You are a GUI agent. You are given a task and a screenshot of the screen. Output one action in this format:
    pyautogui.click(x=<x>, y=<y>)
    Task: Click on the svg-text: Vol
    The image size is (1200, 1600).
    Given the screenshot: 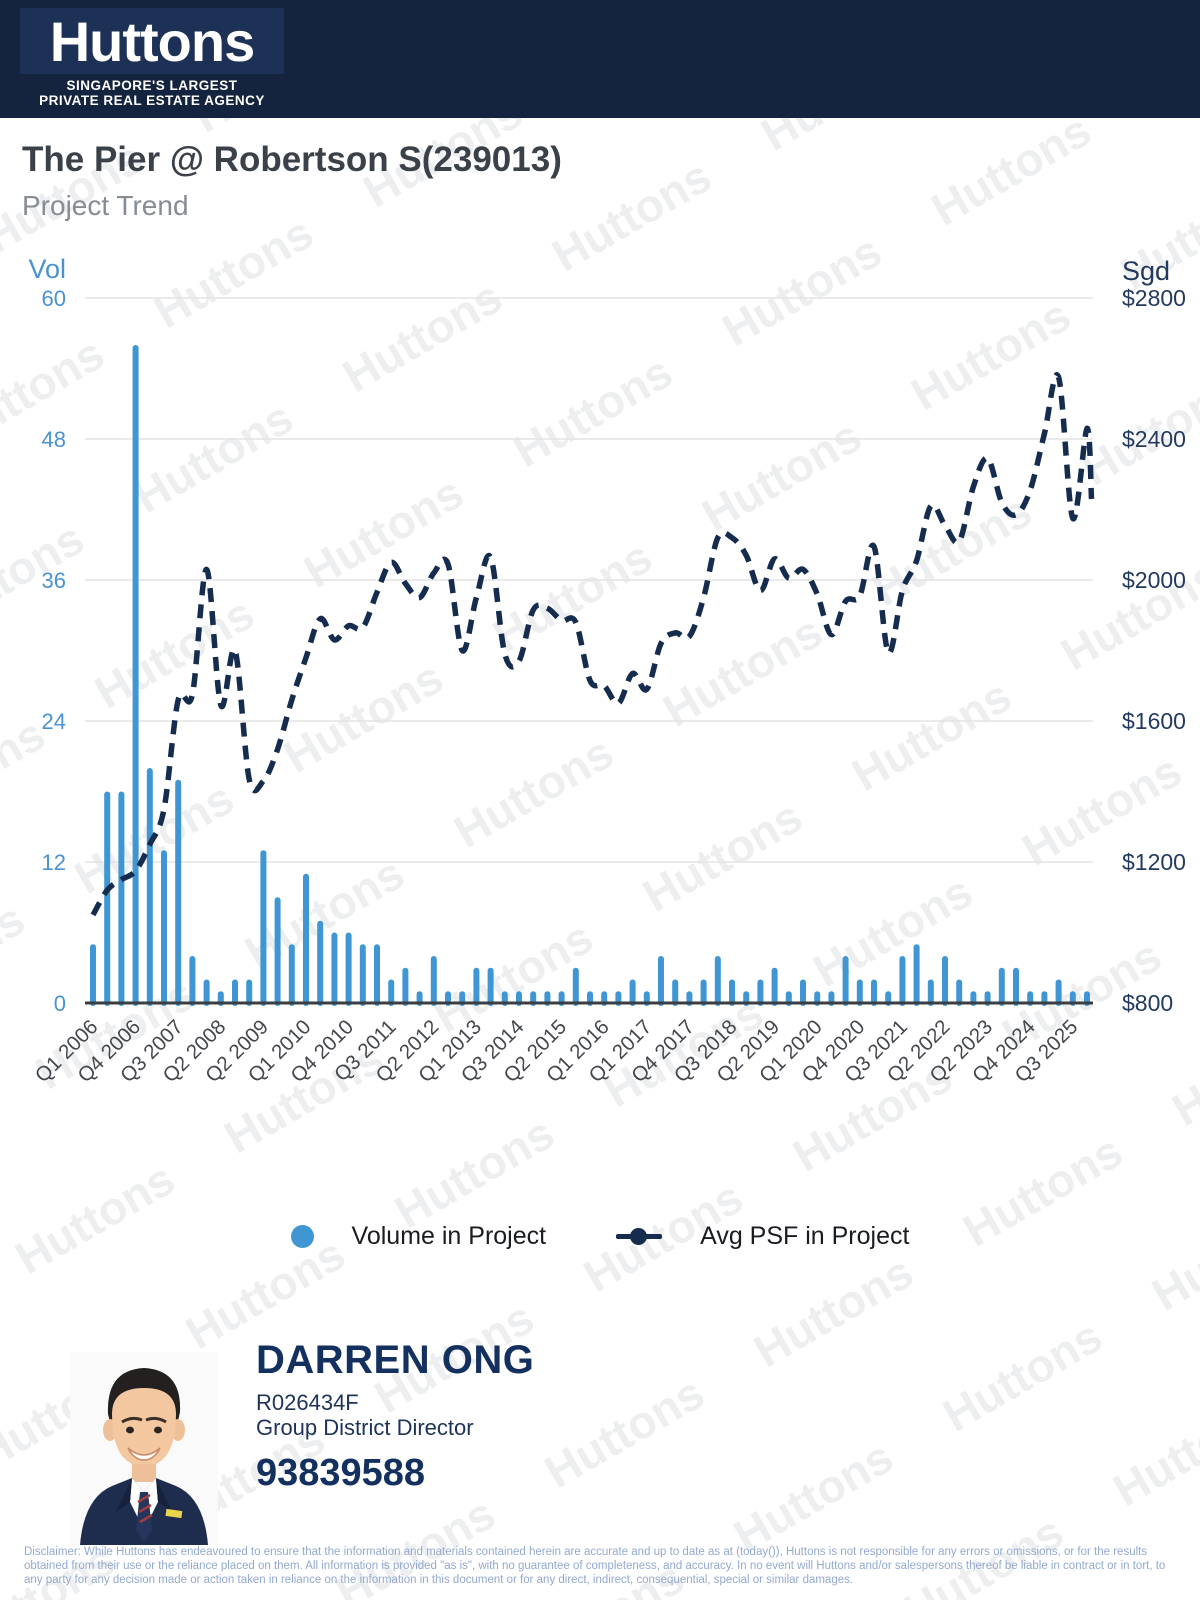 What is the action you would take?
    pyautogui.click(x=47, y=269)
    